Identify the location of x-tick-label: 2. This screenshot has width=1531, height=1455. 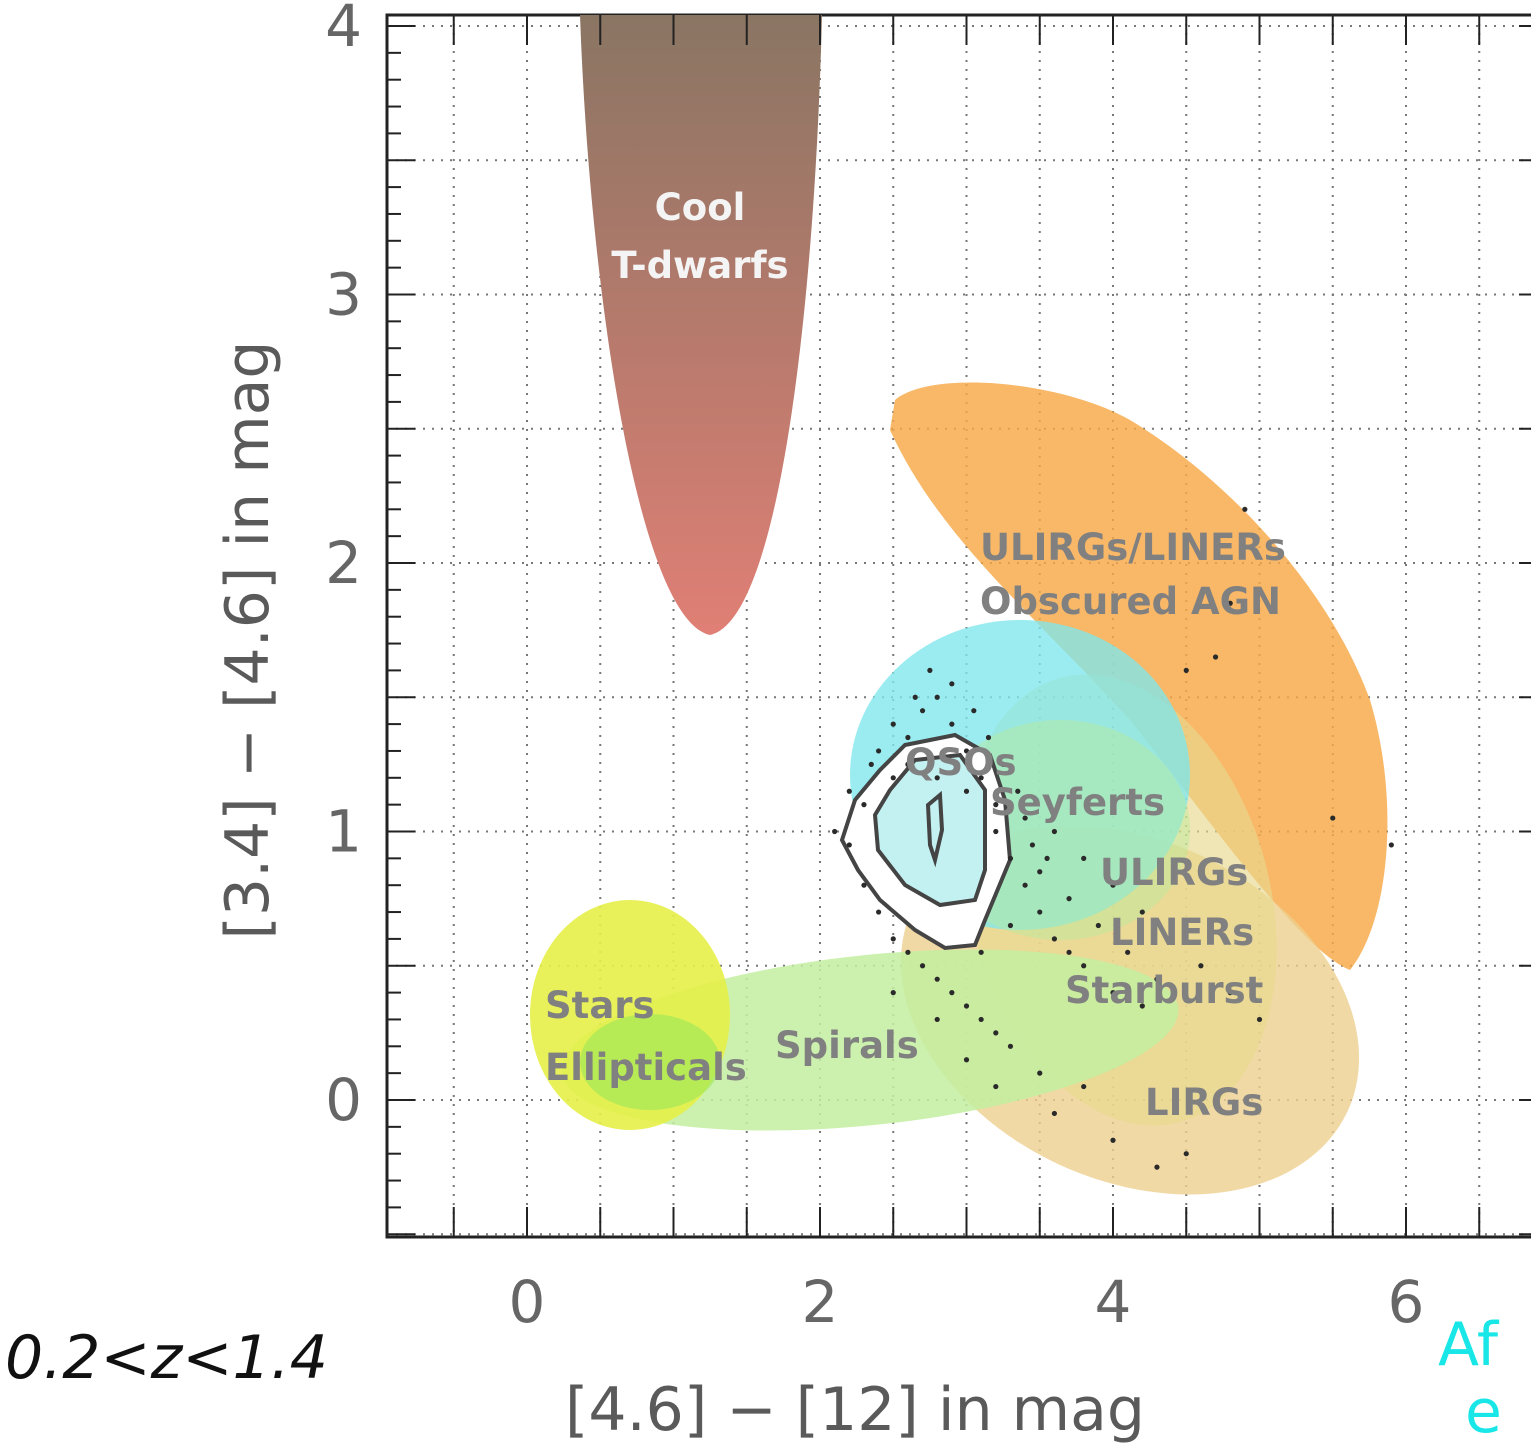
(820, 1302).